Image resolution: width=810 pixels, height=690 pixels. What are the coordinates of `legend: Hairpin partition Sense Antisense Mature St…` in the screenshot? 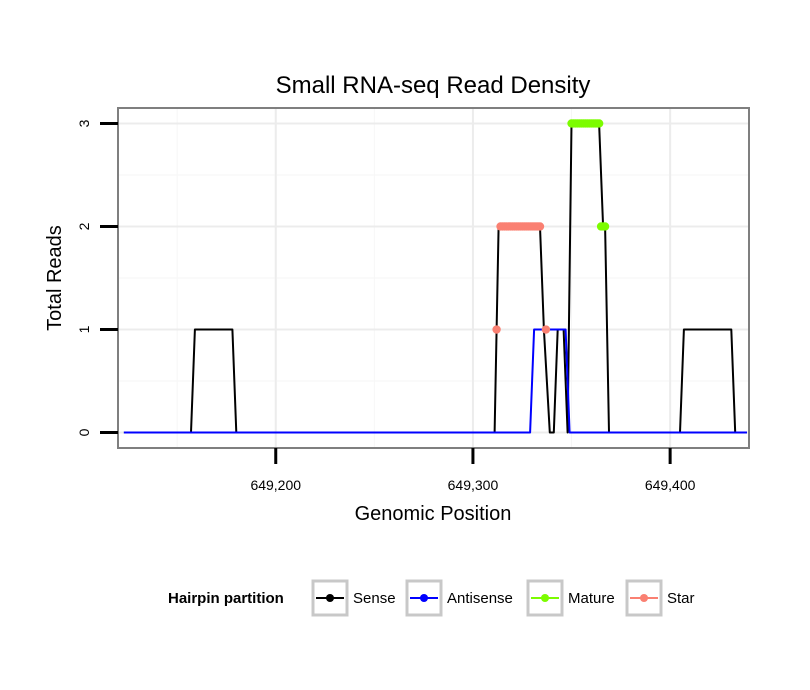 It's located at (431, 598).